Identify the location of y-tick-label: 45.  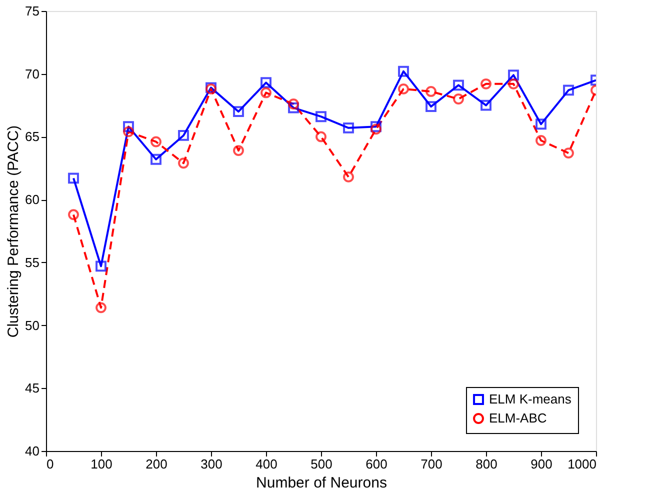
(32, 388).